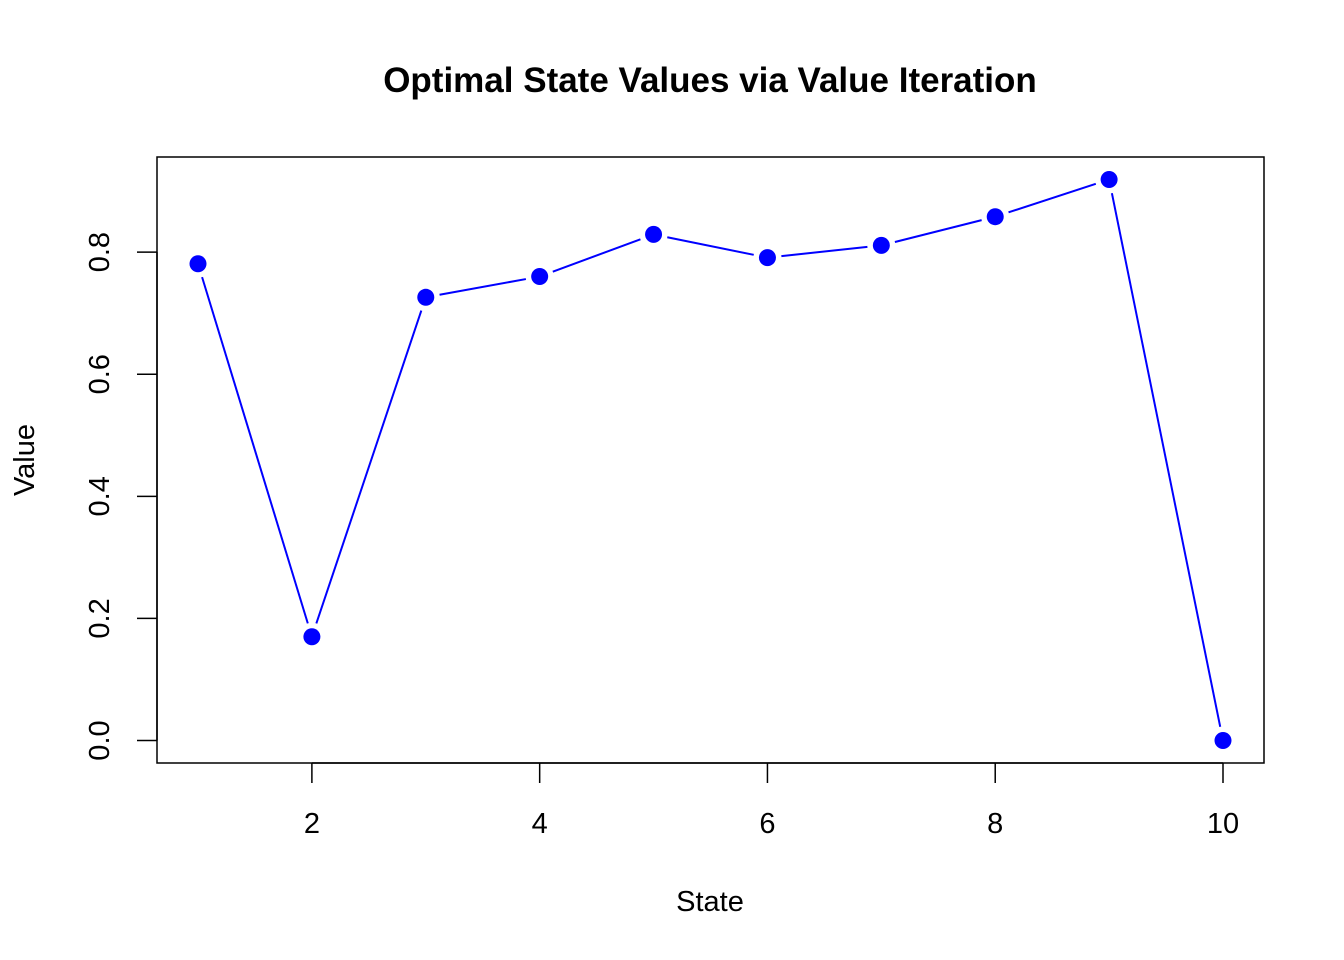 The height and width of the screenshot is (960, 1344). What do you see at coordinates (25, 460) in the screenshot?
I see `y-axis-label: Value` at bounding box center [25, 460].